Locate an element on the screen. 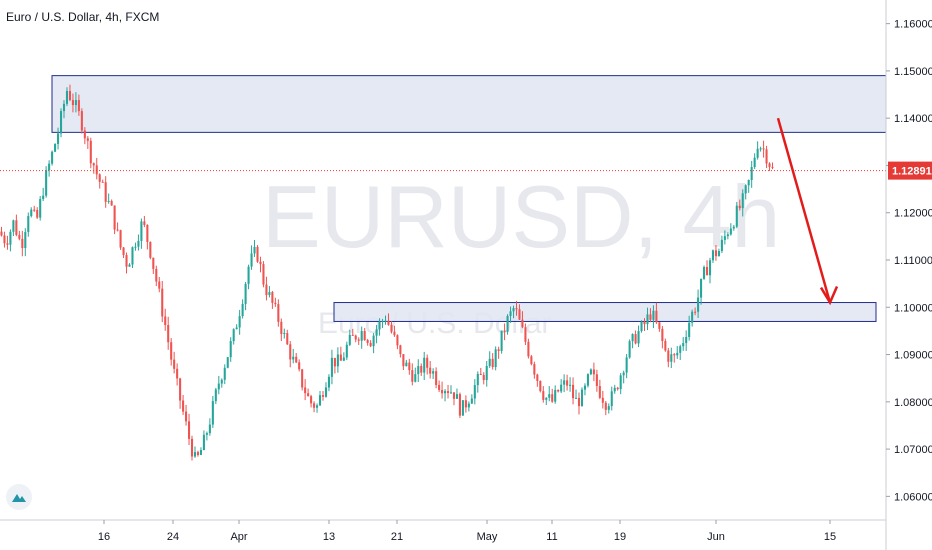 The width and height of the screenshot is (932, 550). forecast-arrow is located at coordinates (804, 210).